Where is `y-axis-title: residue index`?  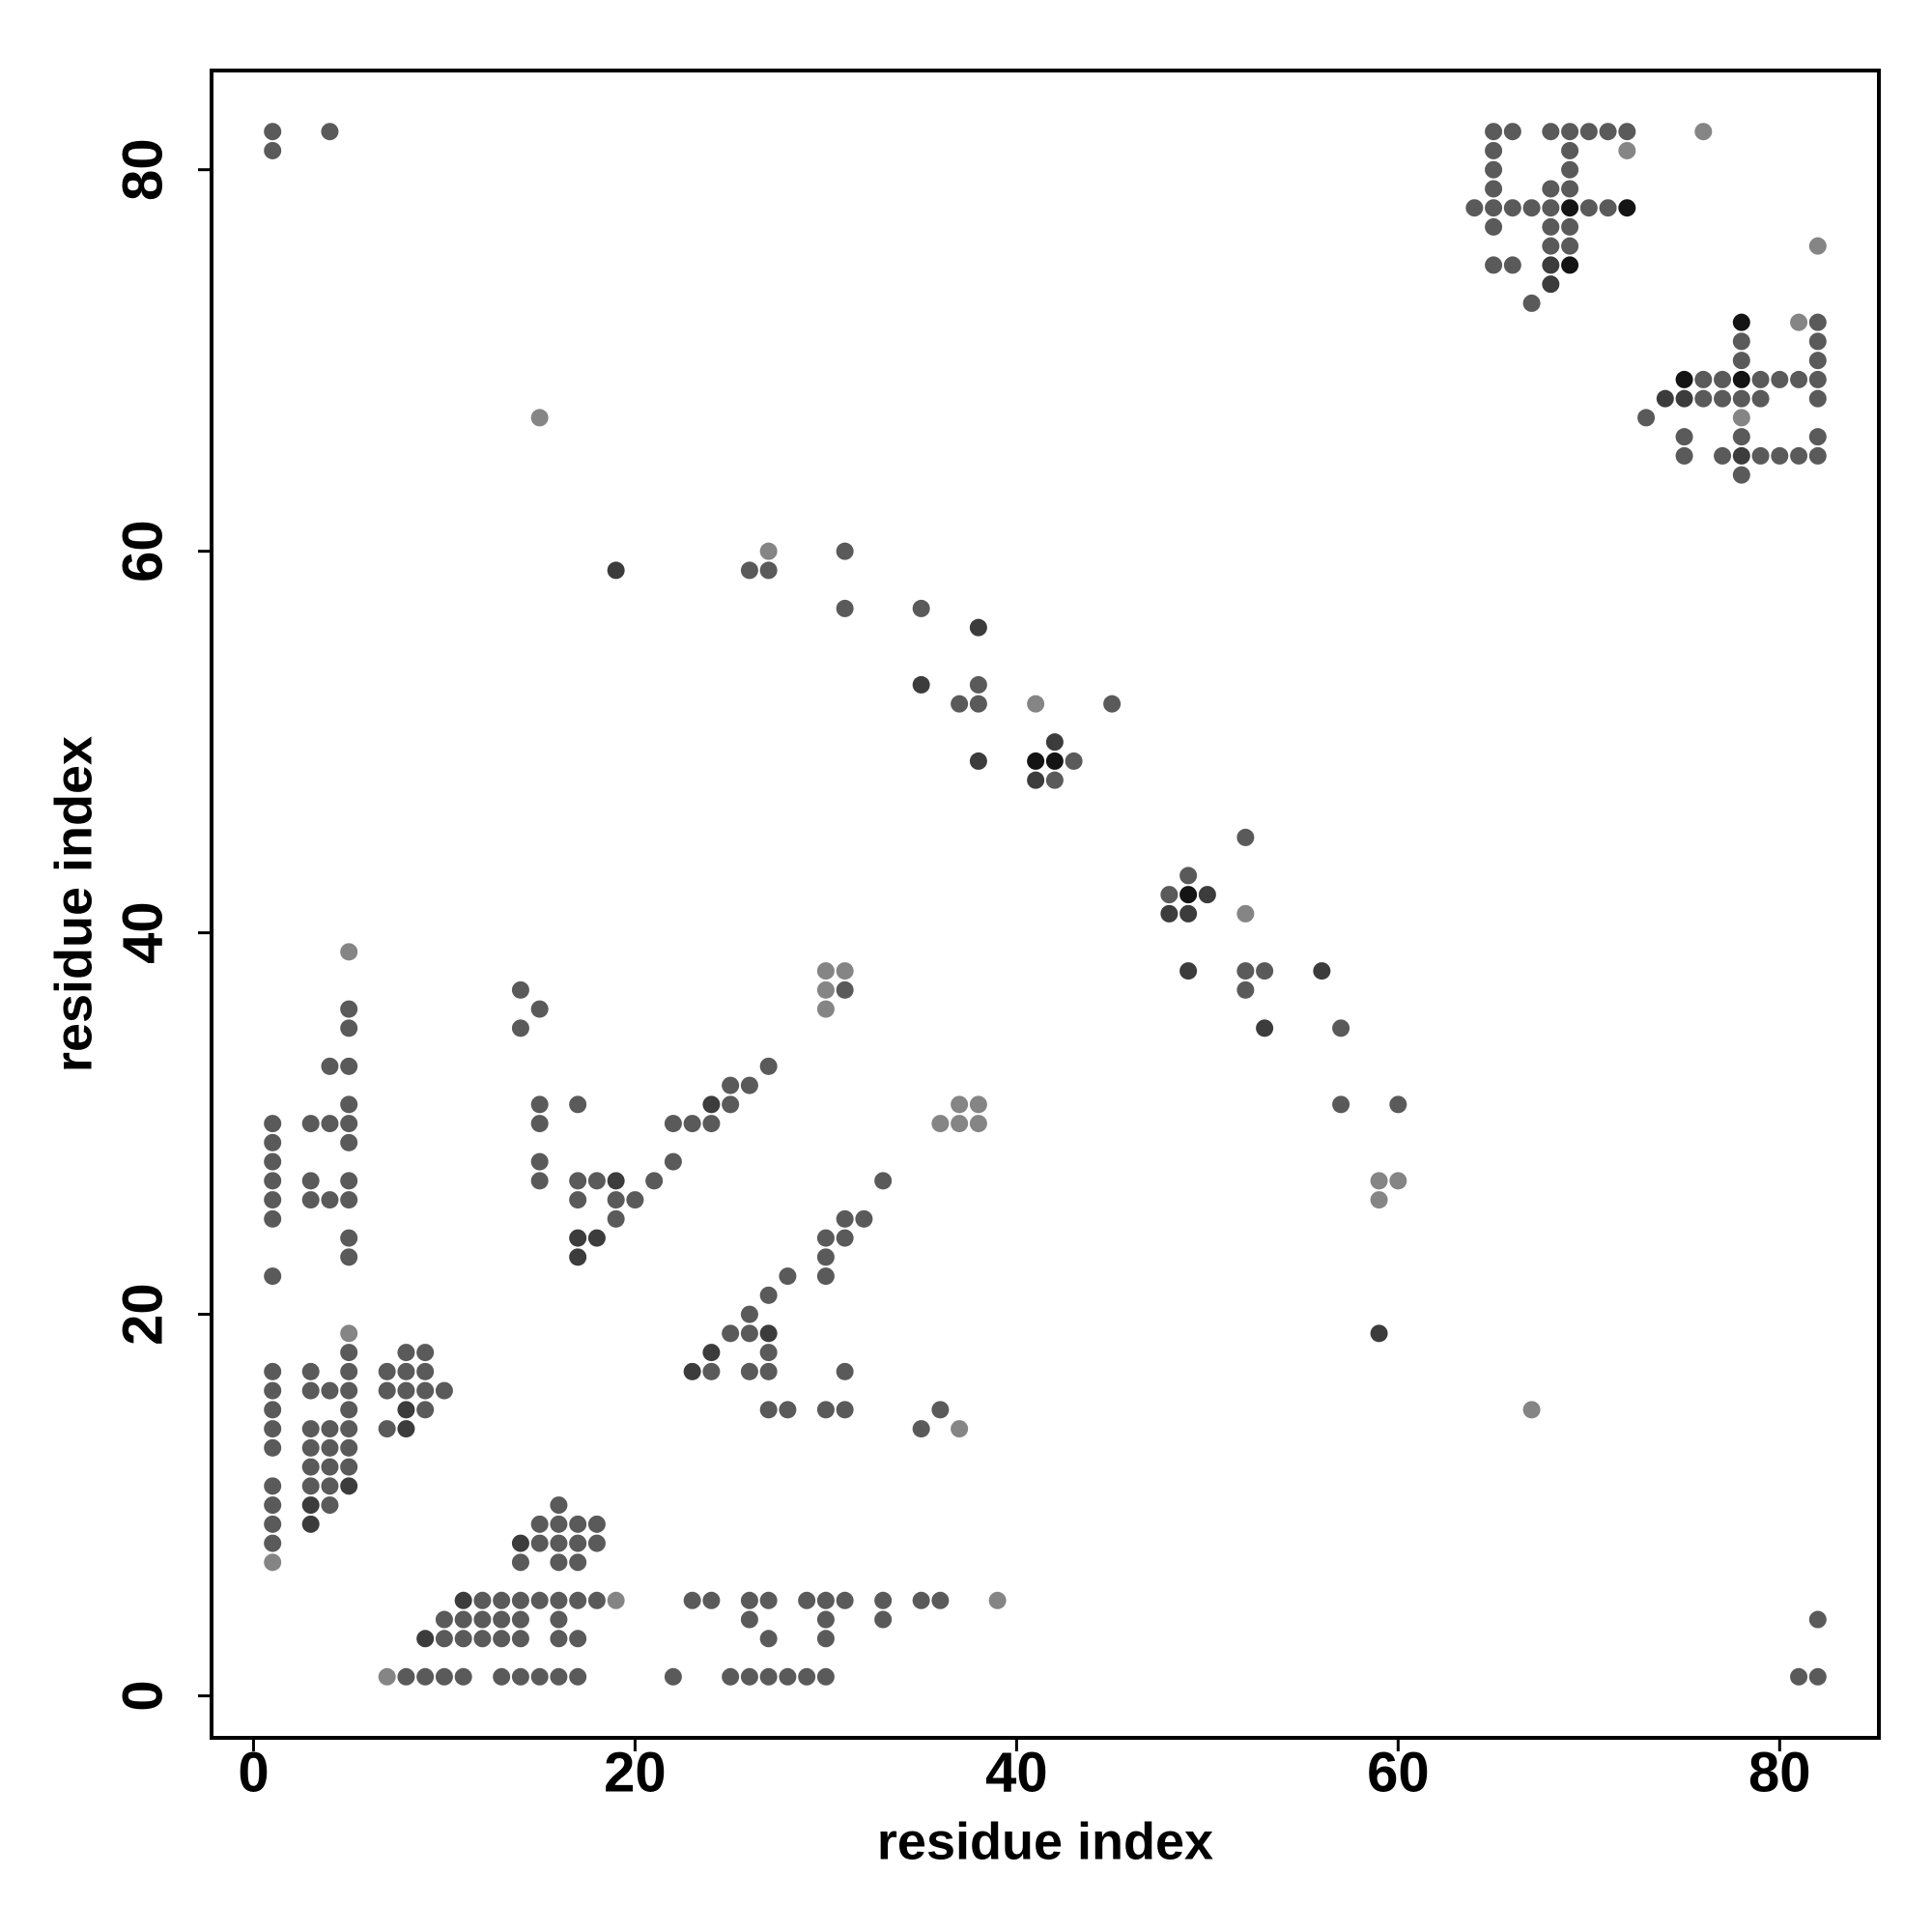 y-axis-title: residue index is located at coordinates (73, 904).